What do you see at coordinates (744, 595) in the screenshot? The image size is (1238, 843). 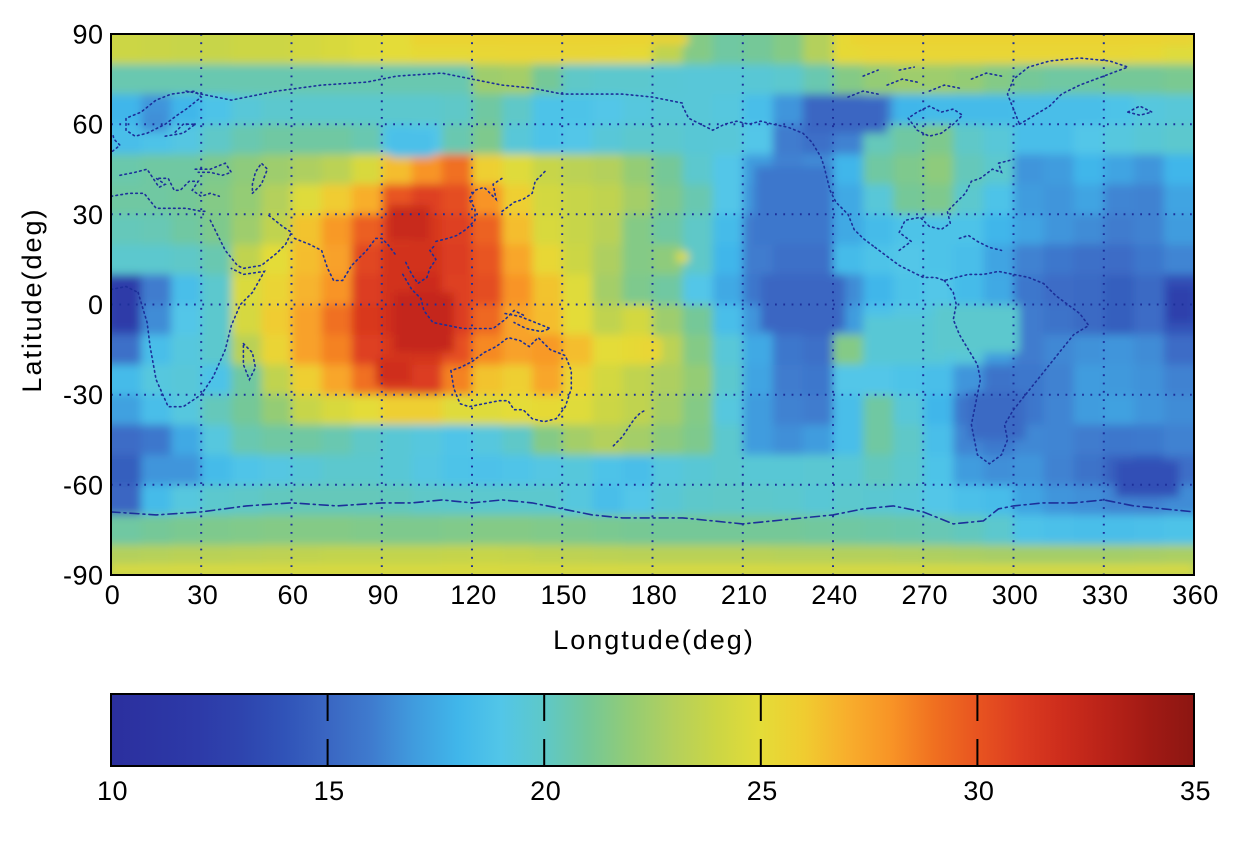 I see `svg-text: 210` at bounding box center [744, 595].